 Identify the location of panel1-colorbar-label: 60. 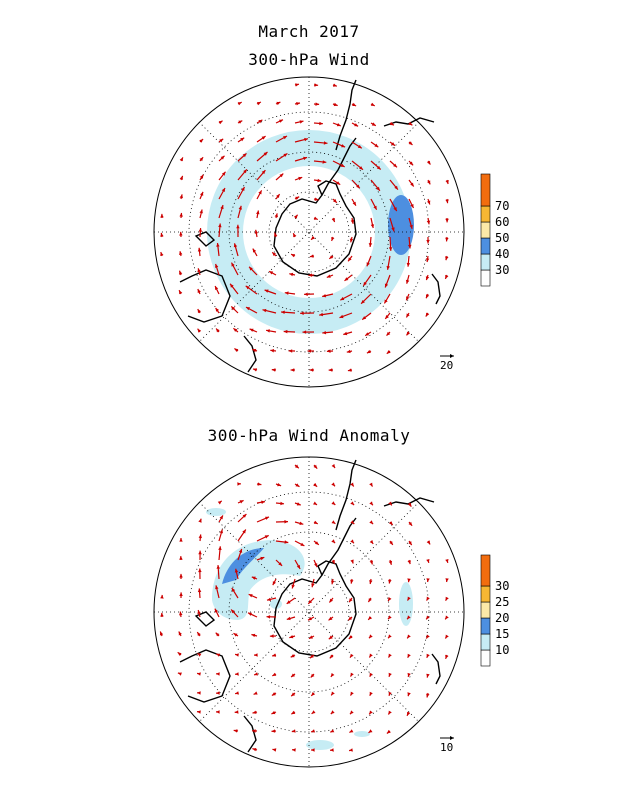
(502, 222).